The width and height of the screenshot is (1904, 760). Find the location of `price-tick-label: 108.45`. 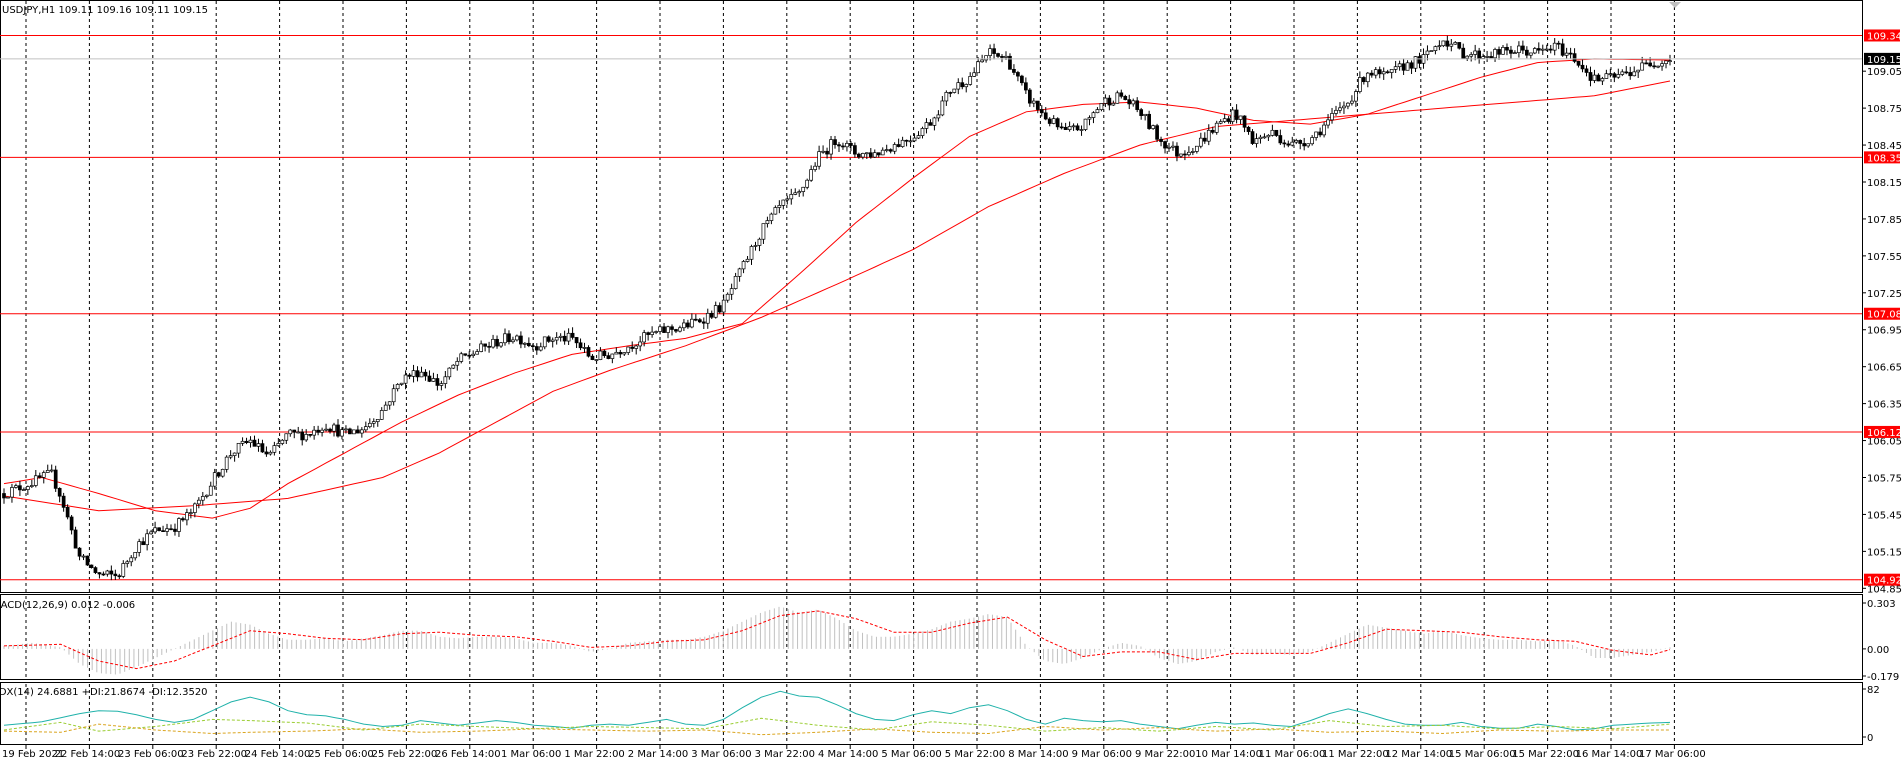

price-tick-label: 108.45 is located at coordinates (1884, 146).